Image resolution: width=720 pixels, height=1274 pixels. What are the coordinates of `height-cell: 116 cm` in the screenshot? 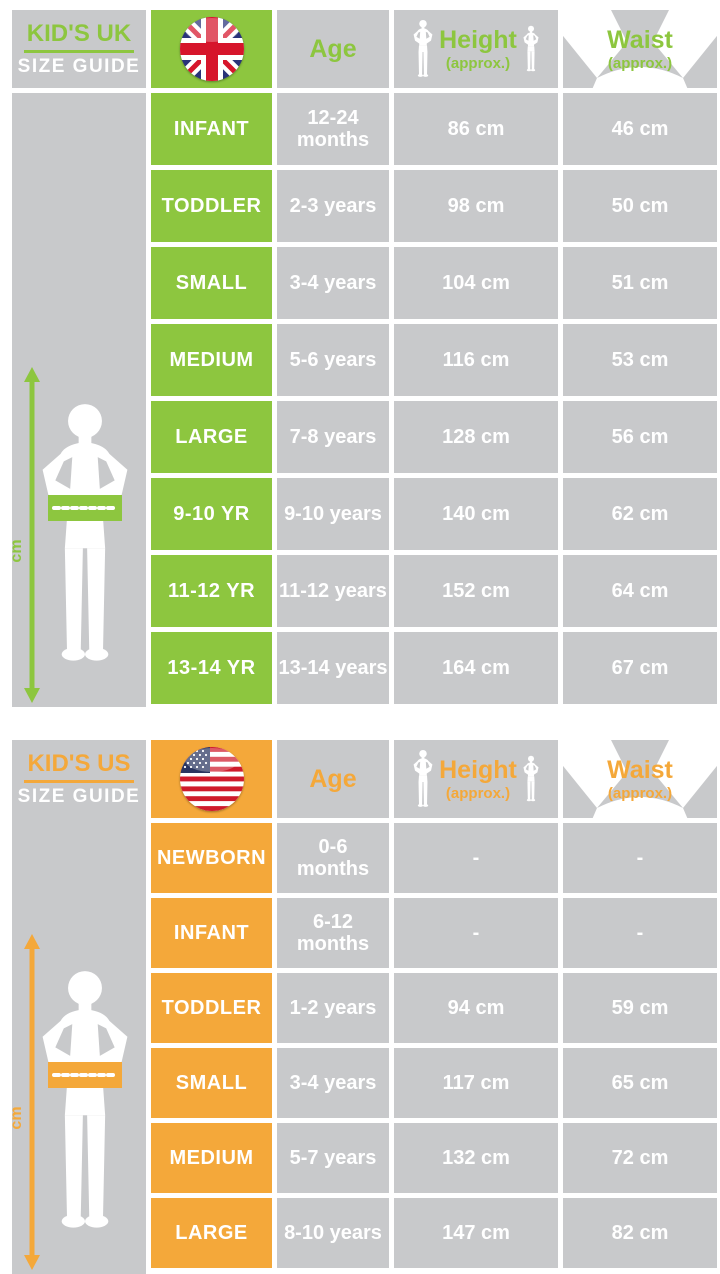 It's located at (476, 360).